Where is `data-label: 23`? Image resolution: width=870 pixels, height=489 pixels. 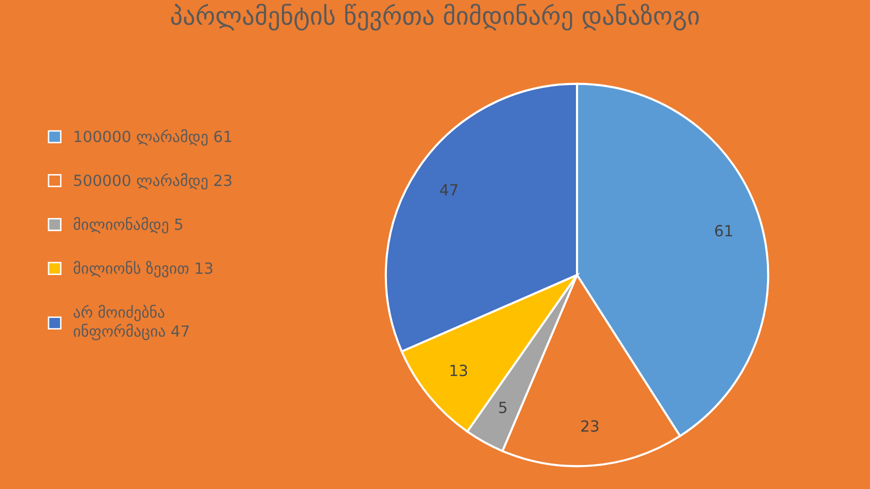
data-label: 23 is located at coordinates (589, 426).